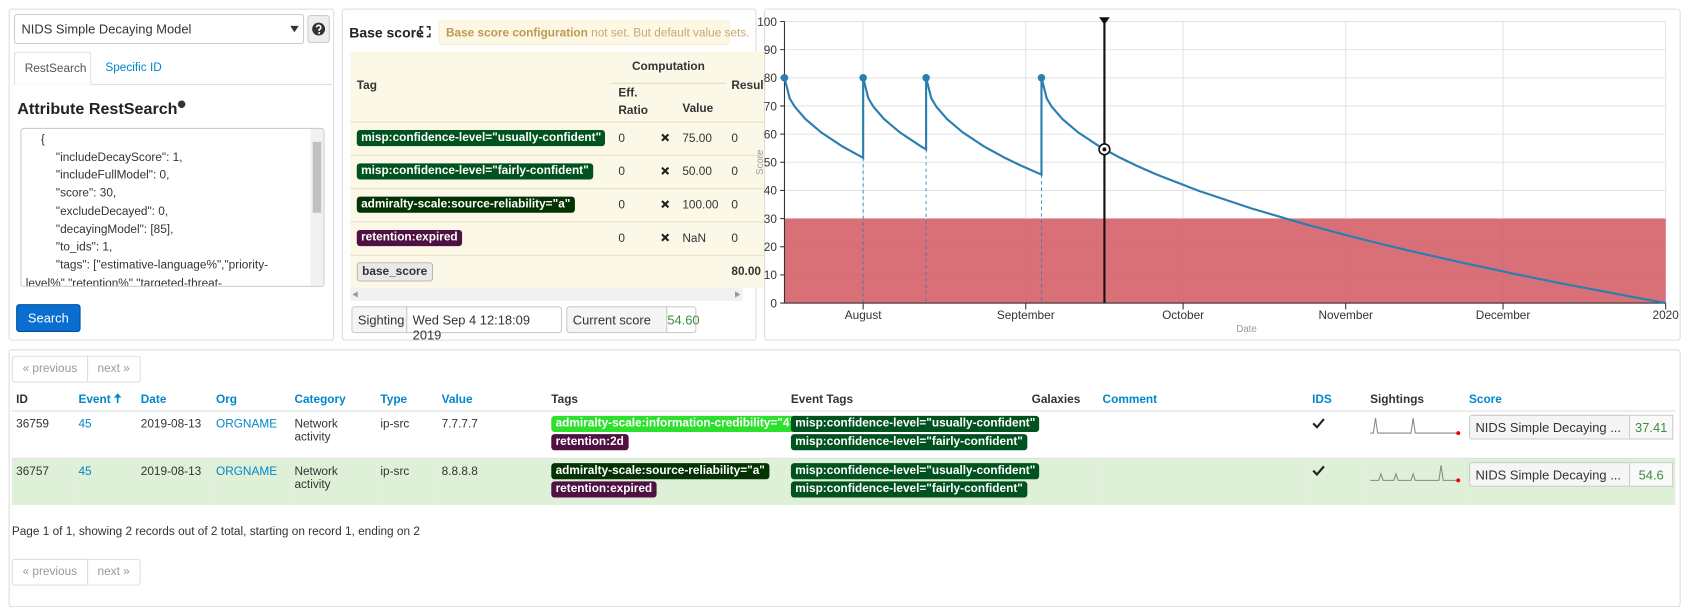  What do you see at coordinates (394, 400) in the screenshot?
I see `header: Type` at bounding box center [394, 400].